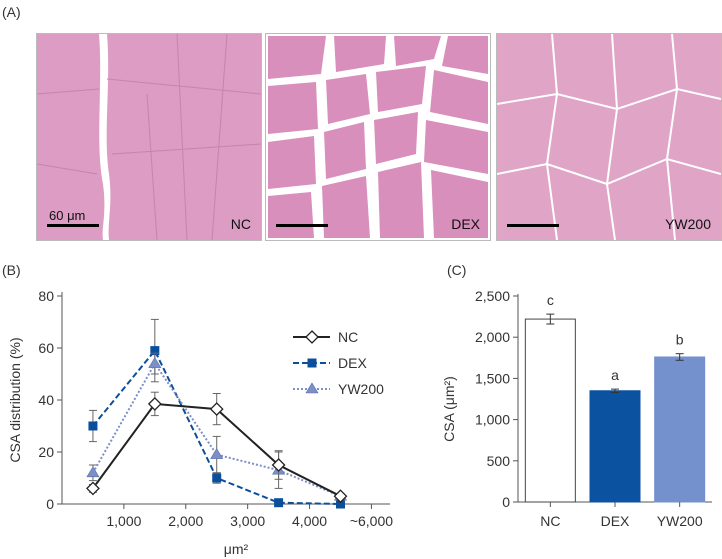 This screenshot has width=722, height=559. I want to click on scale-label: 60 μm, so click(67, 215).